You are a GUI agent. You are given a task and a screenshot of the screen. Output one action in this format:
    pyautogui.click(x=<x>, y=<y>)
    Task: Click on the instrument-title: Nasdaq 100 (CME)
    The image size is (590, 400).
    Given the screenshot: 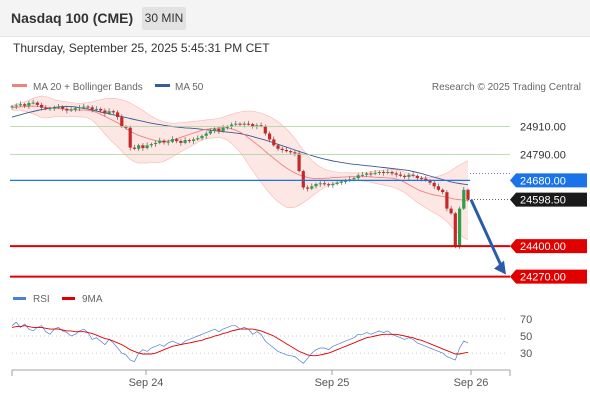 What is the action you would take?
    pyautogui.click(x=72, y=18)
    